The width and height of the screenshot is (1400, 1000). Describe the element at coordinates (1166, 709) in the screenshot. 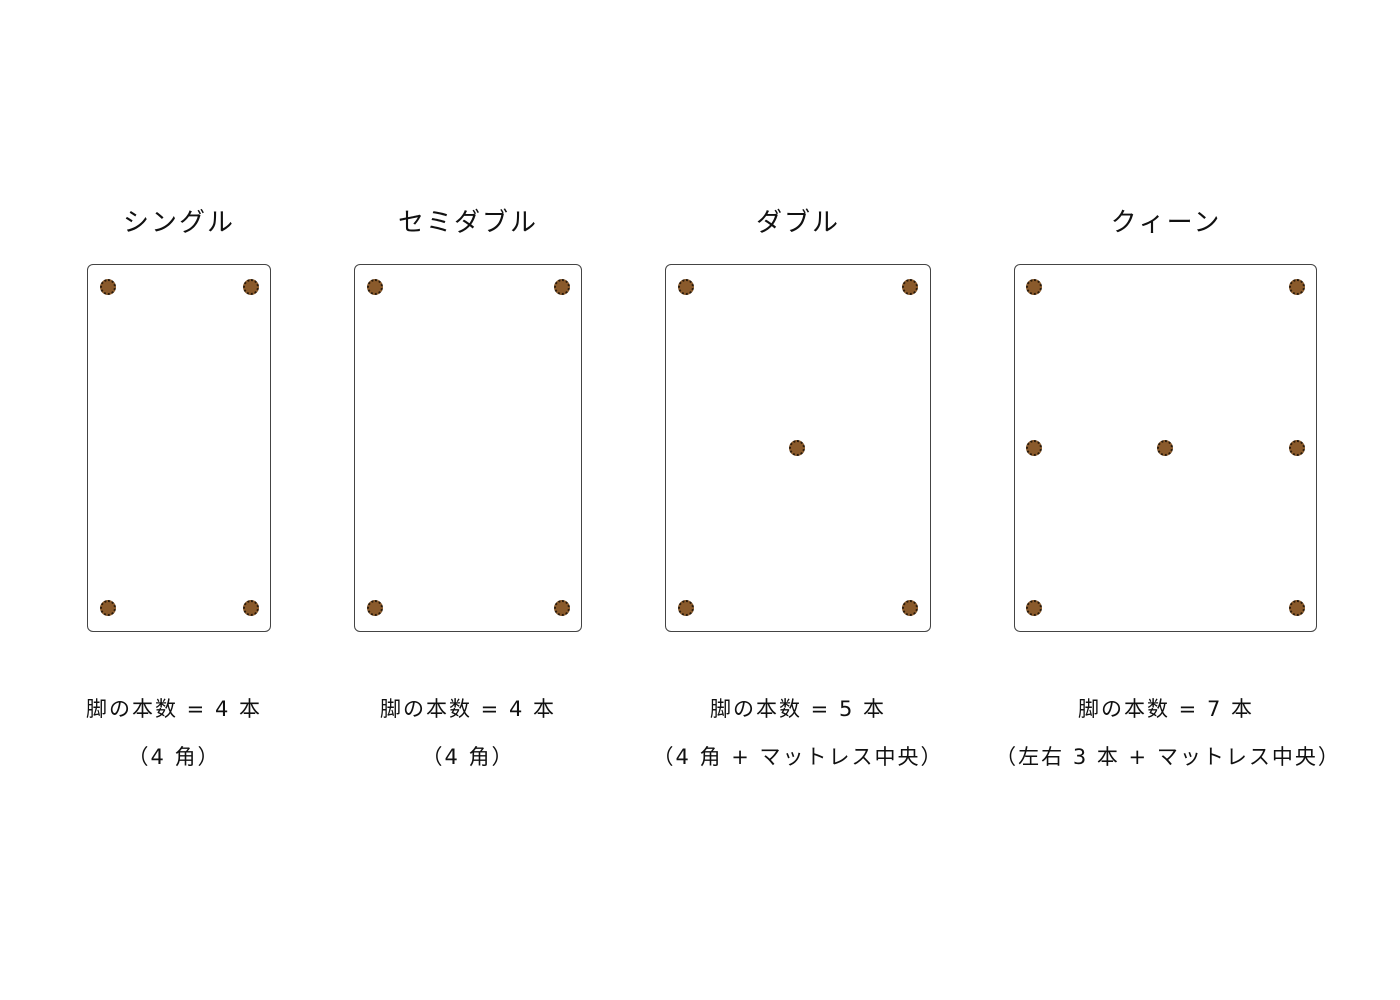

I see `leg-count-label: 脚の本数 = 7 本` at that location.